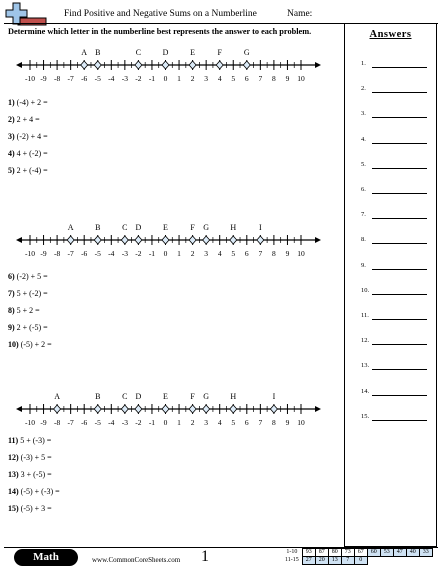  What do you see at coordinates (365, 366) in the screenshot?
I see `answer-number: 13.` at bounding box center [365, 366].